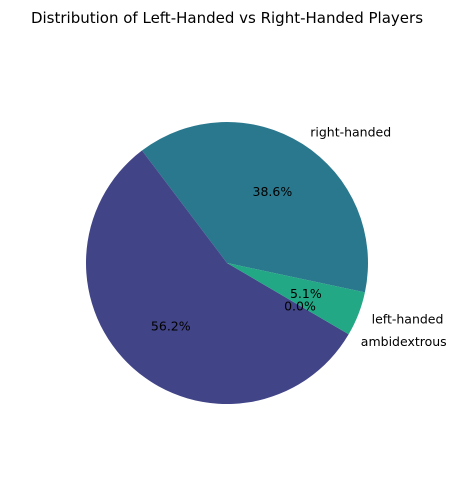 The image size is (454, 504). I want to click on slice-label: right-handed, so click(350, 132).